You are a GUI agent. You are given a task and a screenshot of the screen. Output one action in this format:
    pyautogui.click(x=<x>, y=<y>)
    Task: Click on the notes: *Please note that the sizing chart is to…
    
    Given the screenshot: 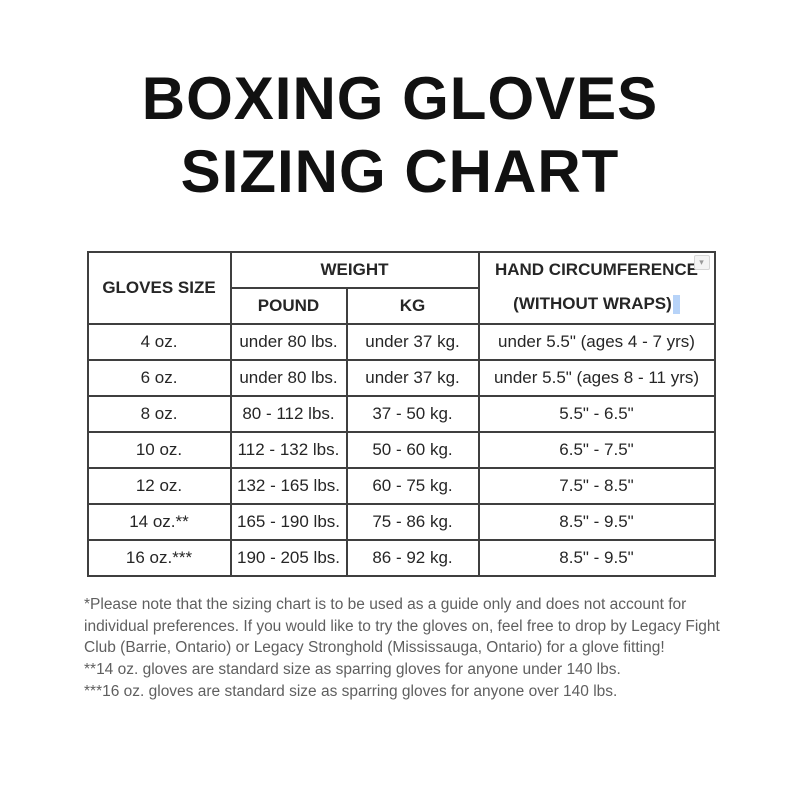 What is the action you would take?
    pyautogui.click(x=410, y=648)
    